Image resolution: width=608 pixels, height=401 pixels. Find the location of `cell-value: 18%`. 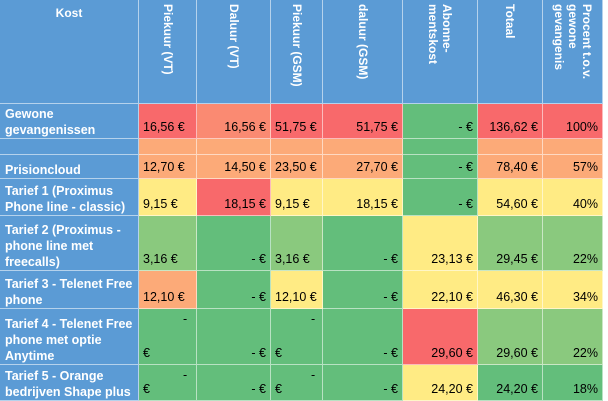

cell-value: 18% is located at coordinates (585, 389).